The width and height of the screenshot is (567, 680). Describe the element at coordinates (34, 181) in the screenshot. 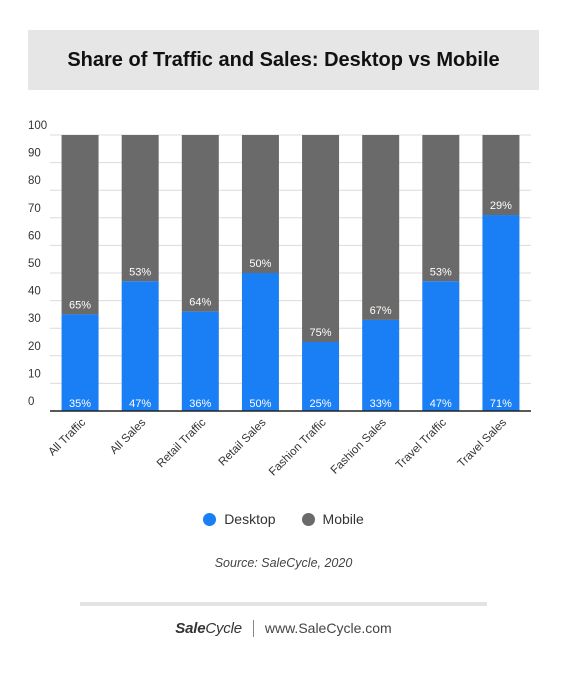

I see `y-tick-label: 80` at that location.